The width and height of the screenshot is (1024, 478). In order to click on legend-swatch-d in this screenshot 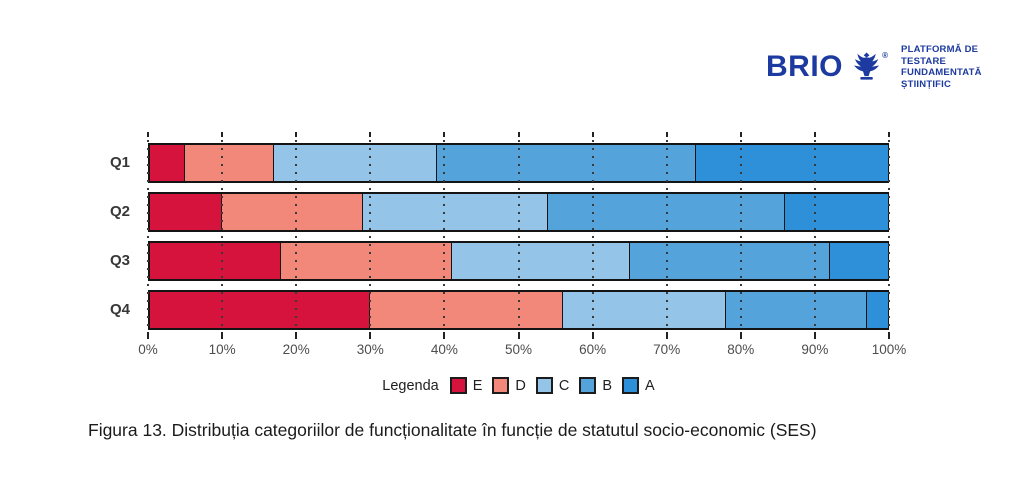, I will do `click(501, 385)`.